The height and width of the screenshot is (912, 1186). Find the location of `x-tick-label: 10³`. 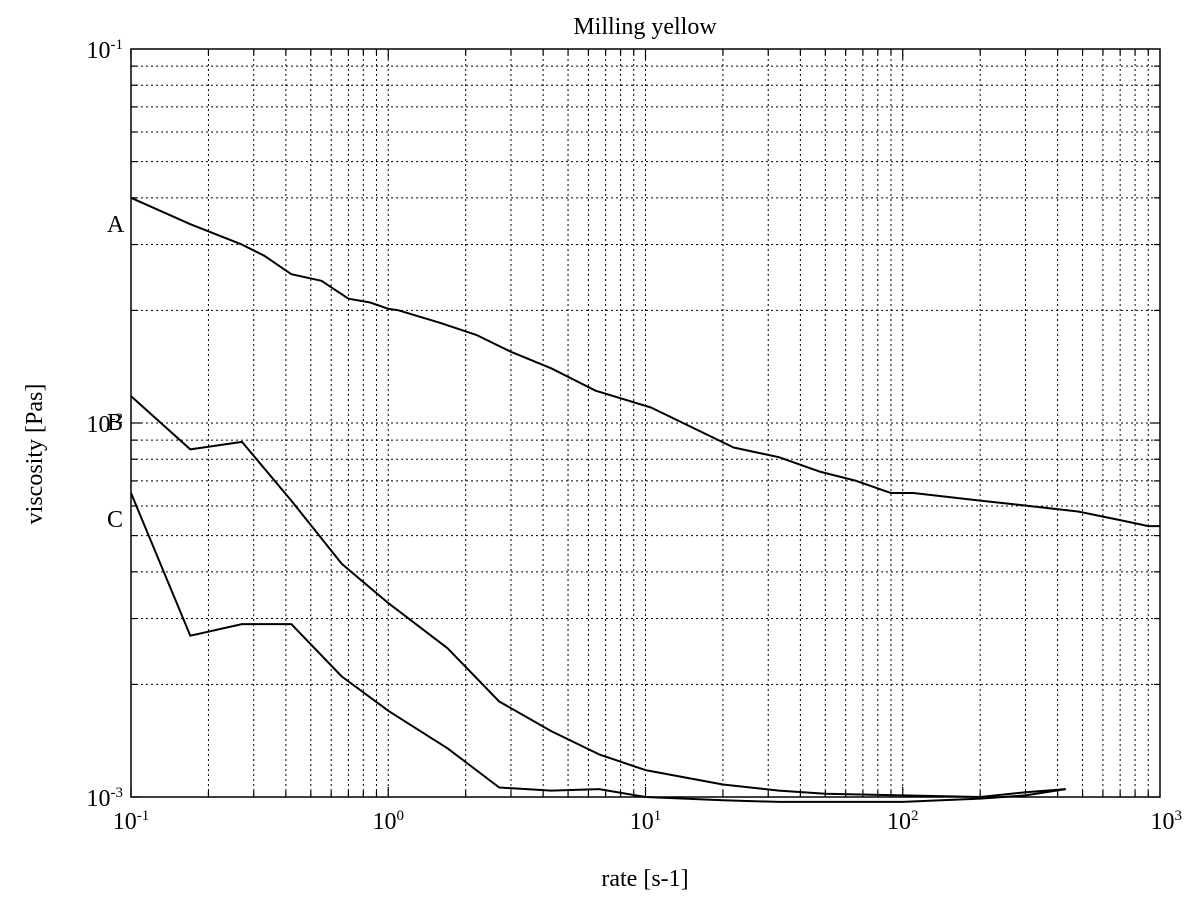

x-tick-label: 10³ is located at coordinates (1167, 821).